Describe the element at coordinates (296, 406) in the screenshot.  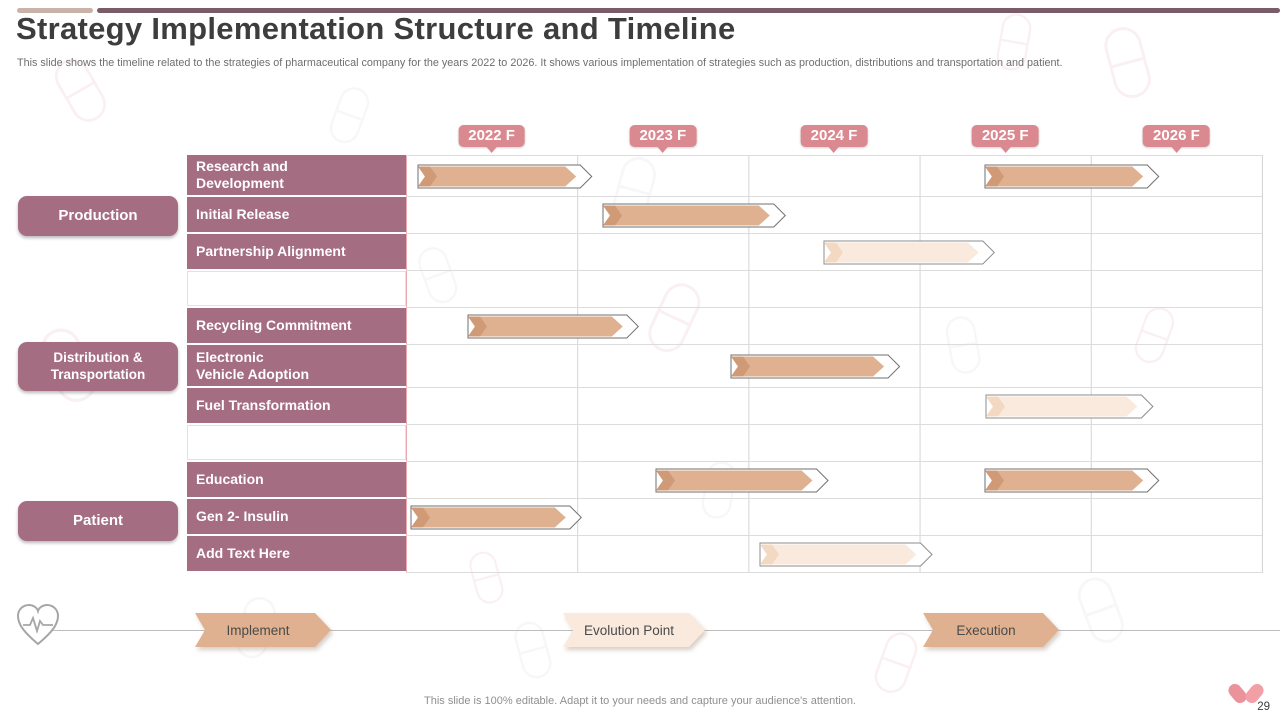
I see `row-label-fuel-transformation: Fuel Transformation` at that location.